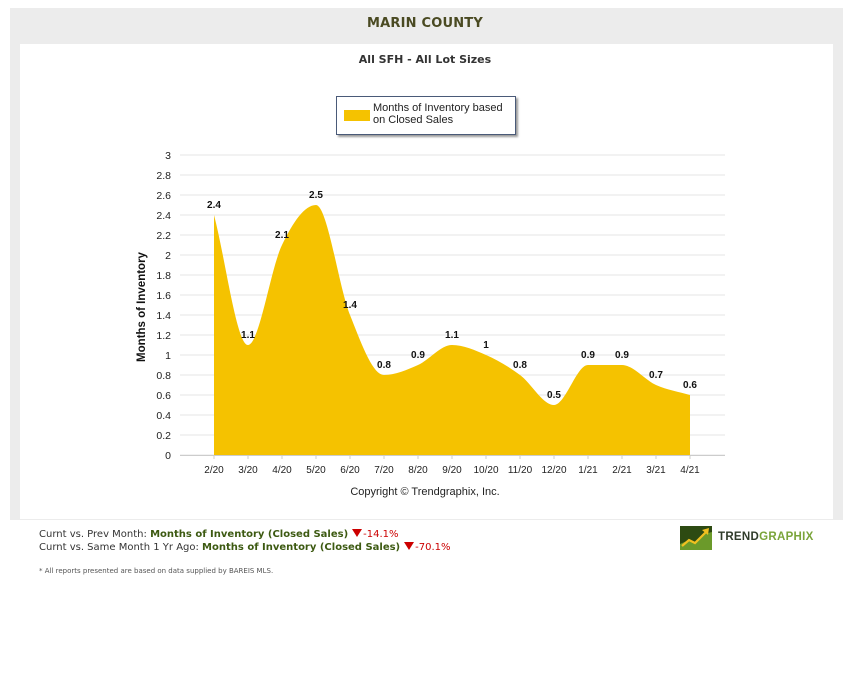  What do you see at coordinates (418, 470) in the screenshot?
I see `x-tick-label: 8/20` at bounding box center [418, 470].